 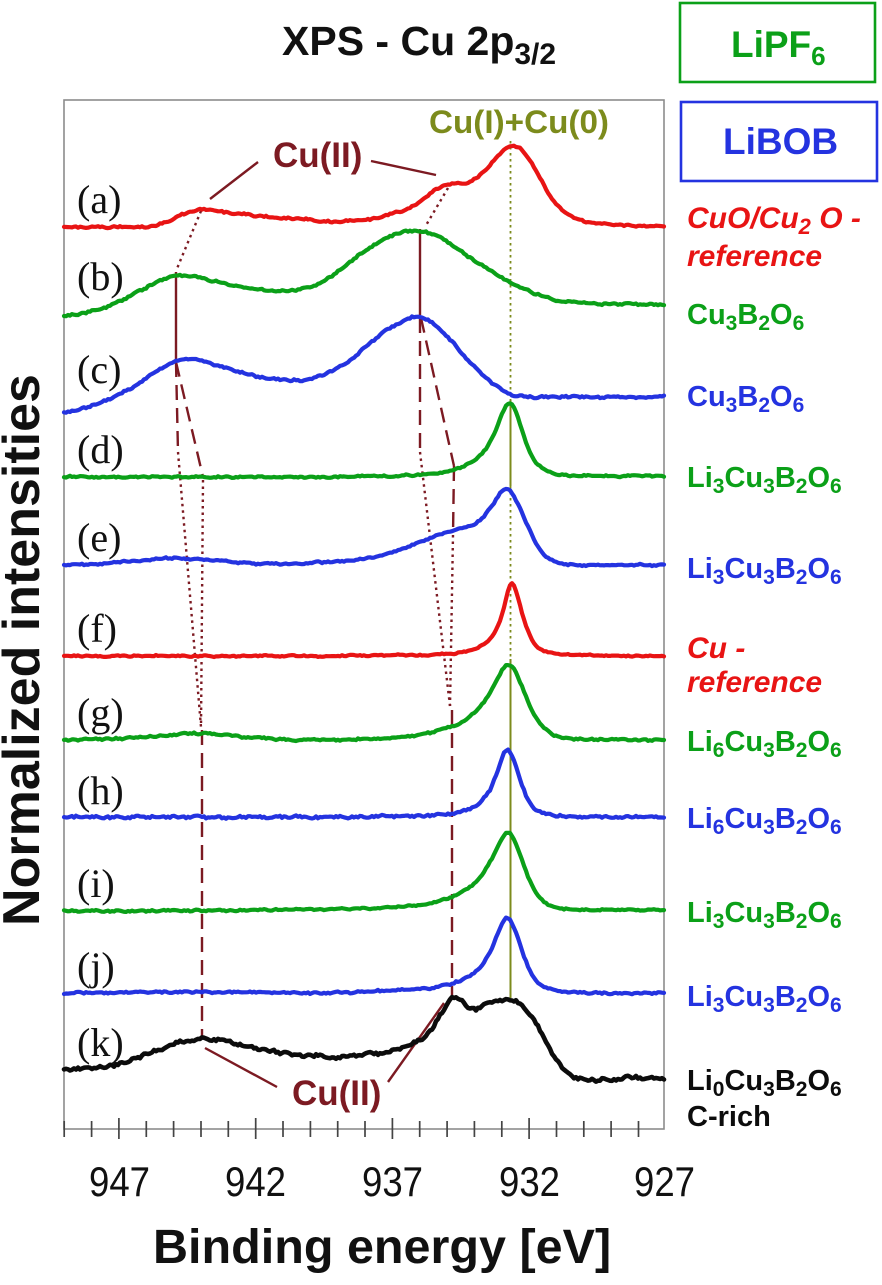 What do you see at coordinates (119, 1181) in the screenshot?
I see `svg-text: 947` at bounding box center [119, 1181].